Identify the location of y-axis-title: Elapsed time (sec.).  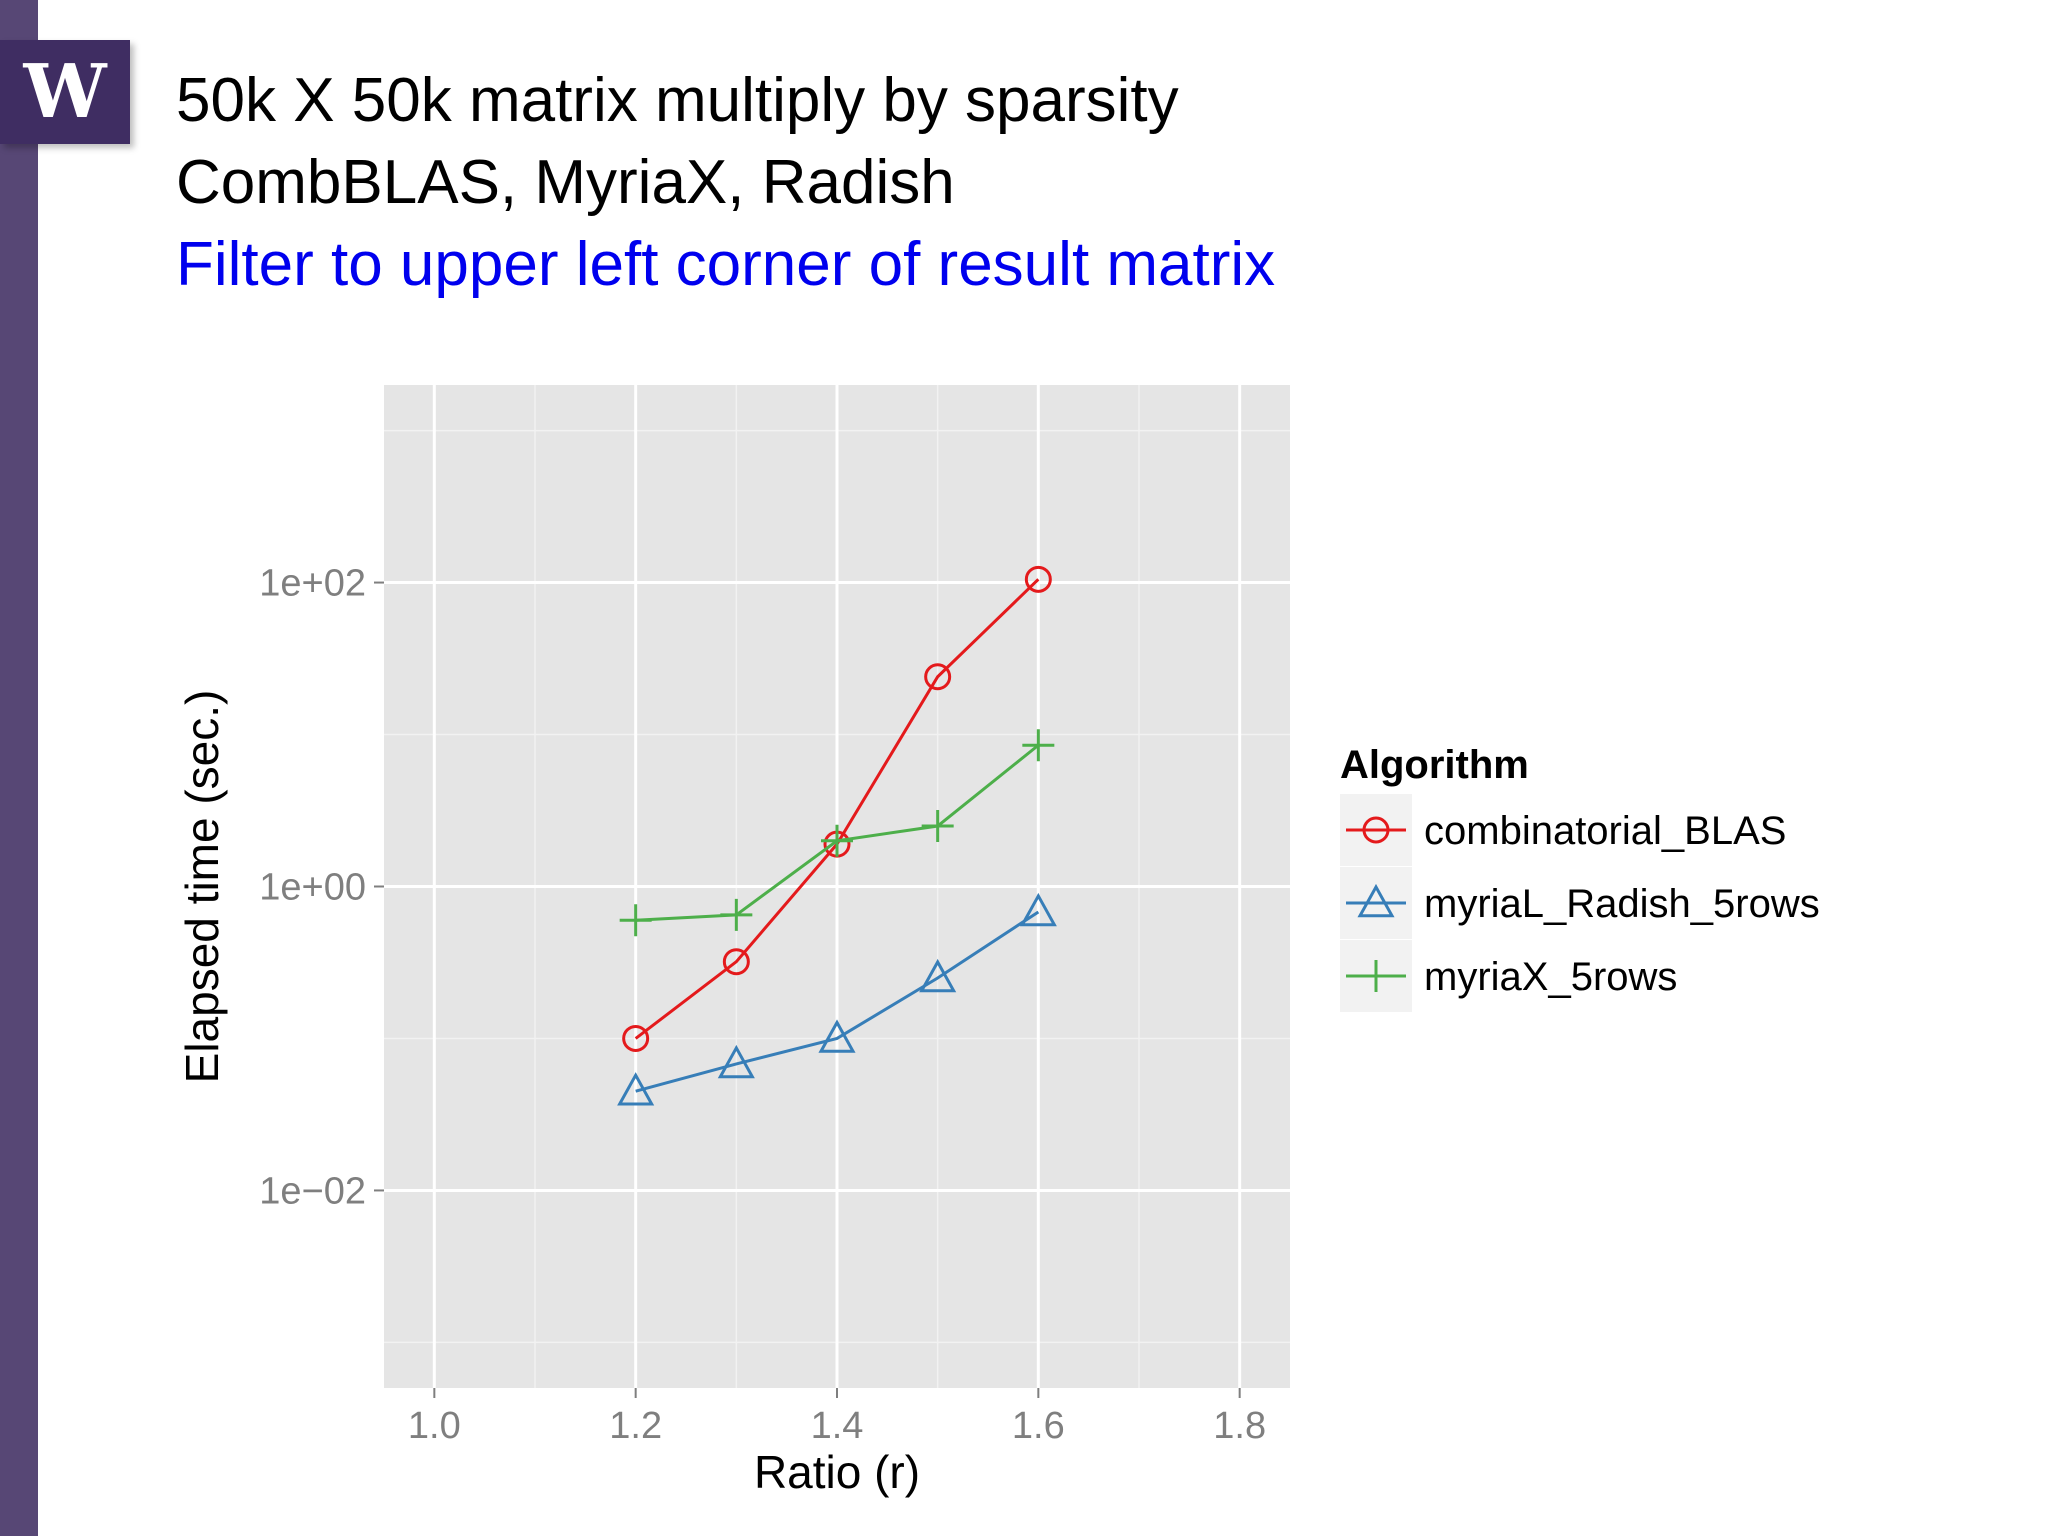
(202, 887).